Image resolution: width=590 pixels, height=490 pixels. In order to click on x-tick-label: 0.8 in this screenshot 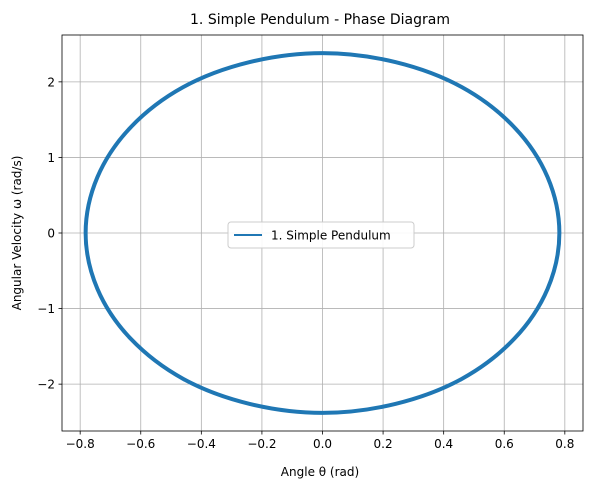, I will do `click(564, 444)`.